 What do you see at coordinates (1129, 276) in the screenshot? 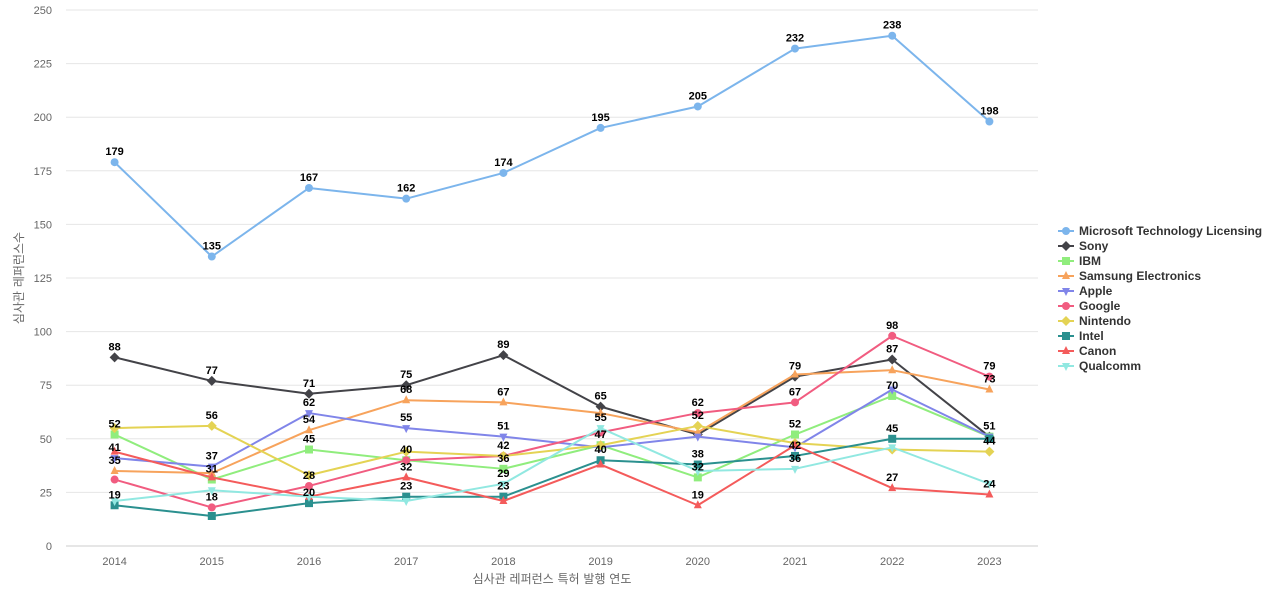
I see `legend-item: Samsung Electronics` at bounding box center [1129, 276].